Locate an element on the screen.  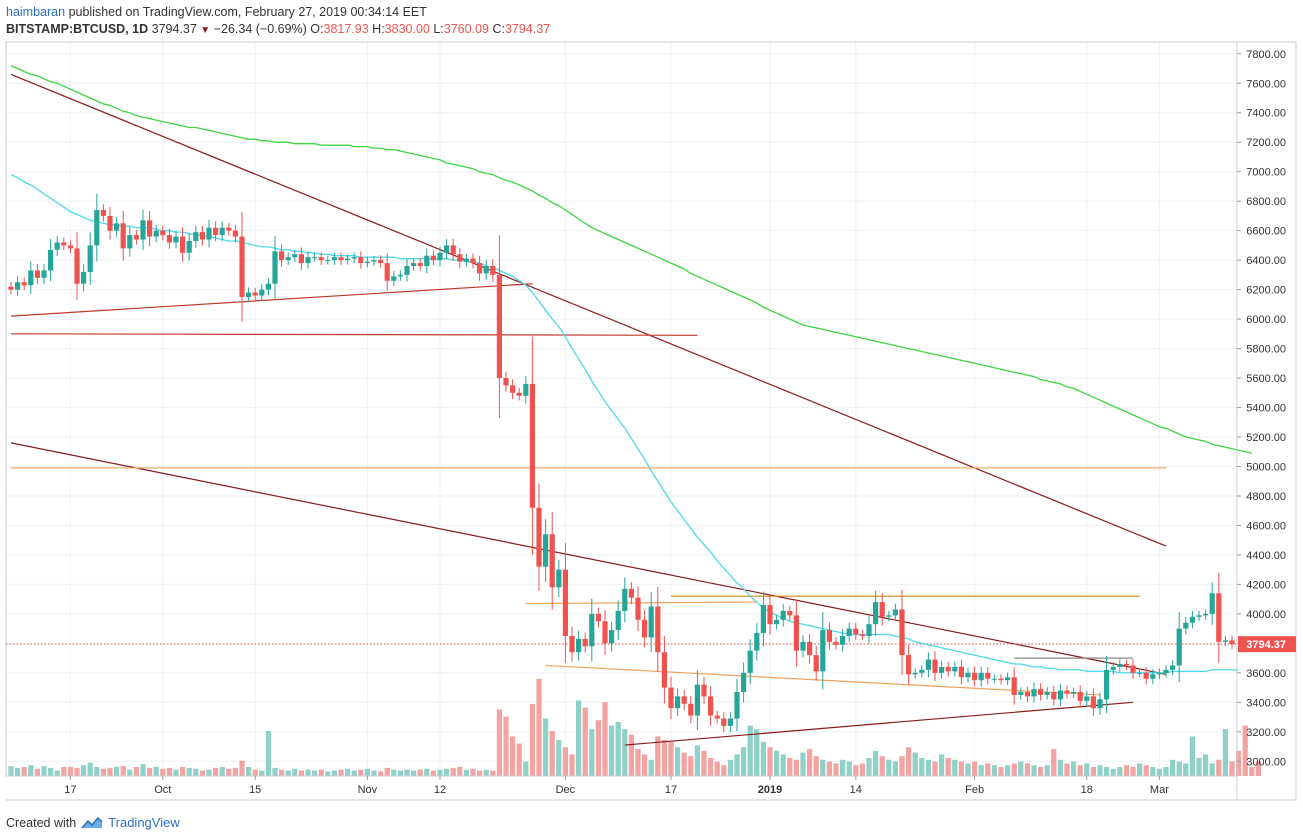
tradingview-brand: TradingView is located at coordinates (144, 822).